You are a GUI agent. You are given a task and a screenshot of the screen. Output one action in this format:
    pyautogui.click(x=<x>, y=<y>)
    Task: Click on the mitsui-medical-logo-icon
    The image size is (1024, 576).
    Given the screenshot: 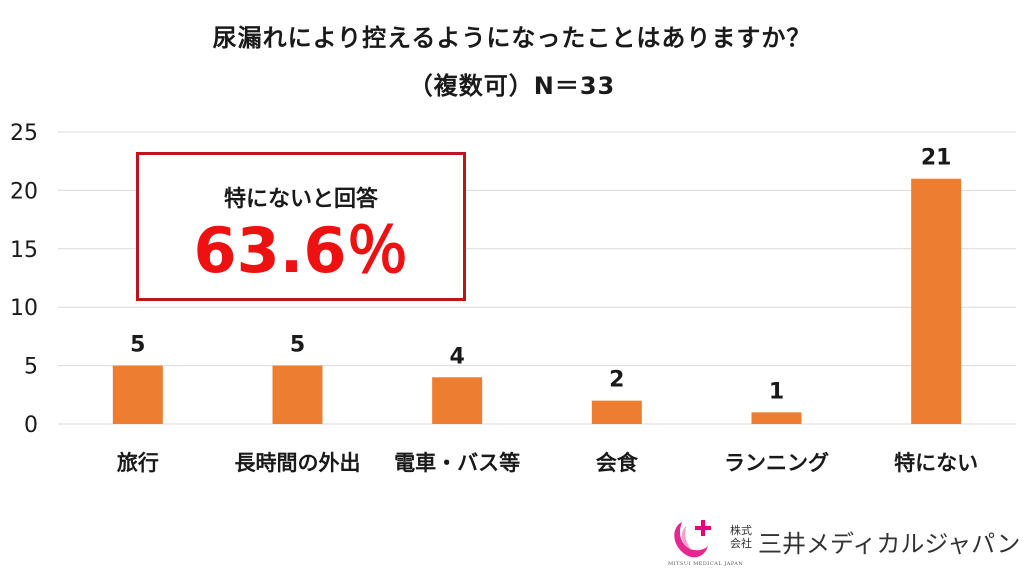 What is the action you would take?
    pyautogui.click(x=692, y=539)
    